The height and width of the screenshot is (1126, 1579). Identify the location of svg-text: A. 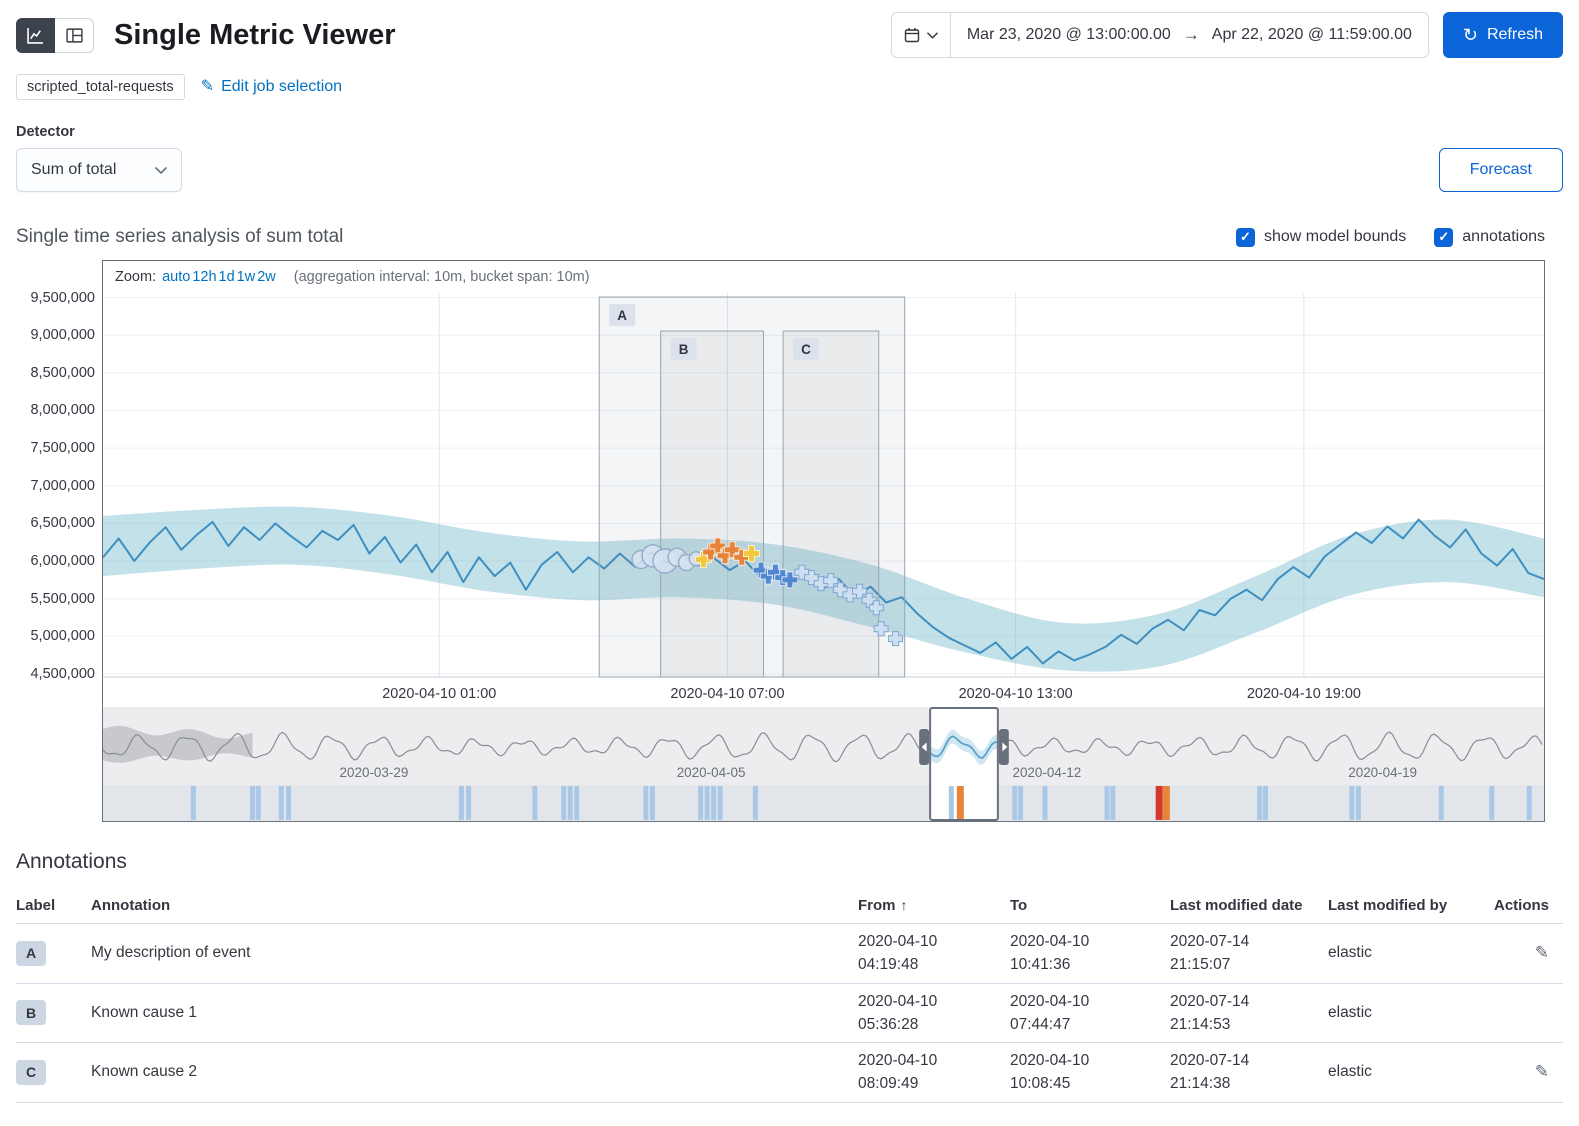
(622, 315).